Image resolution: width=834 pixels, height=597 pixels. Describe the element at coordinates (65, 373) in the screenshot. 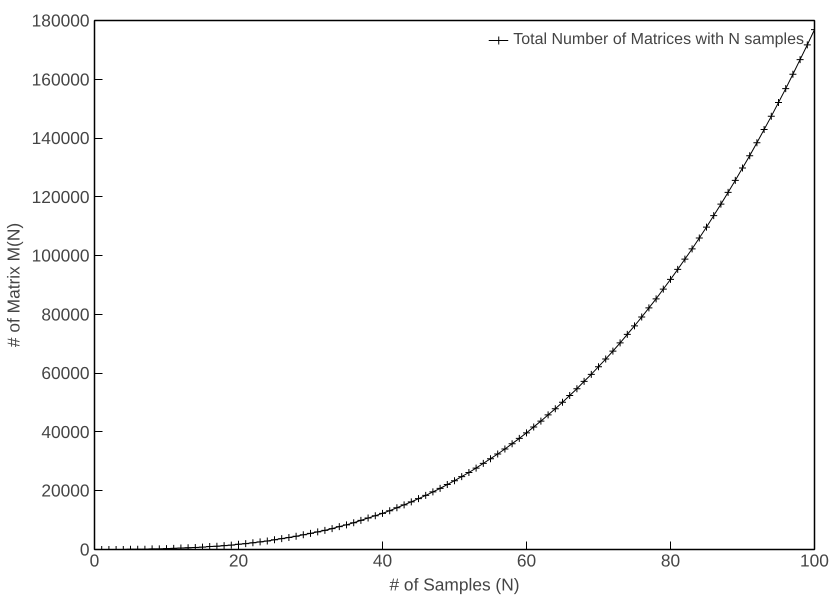

I see `y-tick-label: 60000` at that location.